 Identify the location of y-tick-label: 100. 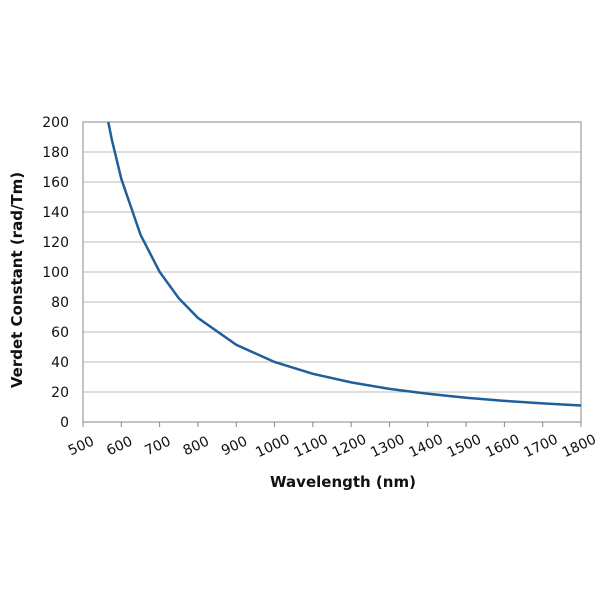
(55, 273).